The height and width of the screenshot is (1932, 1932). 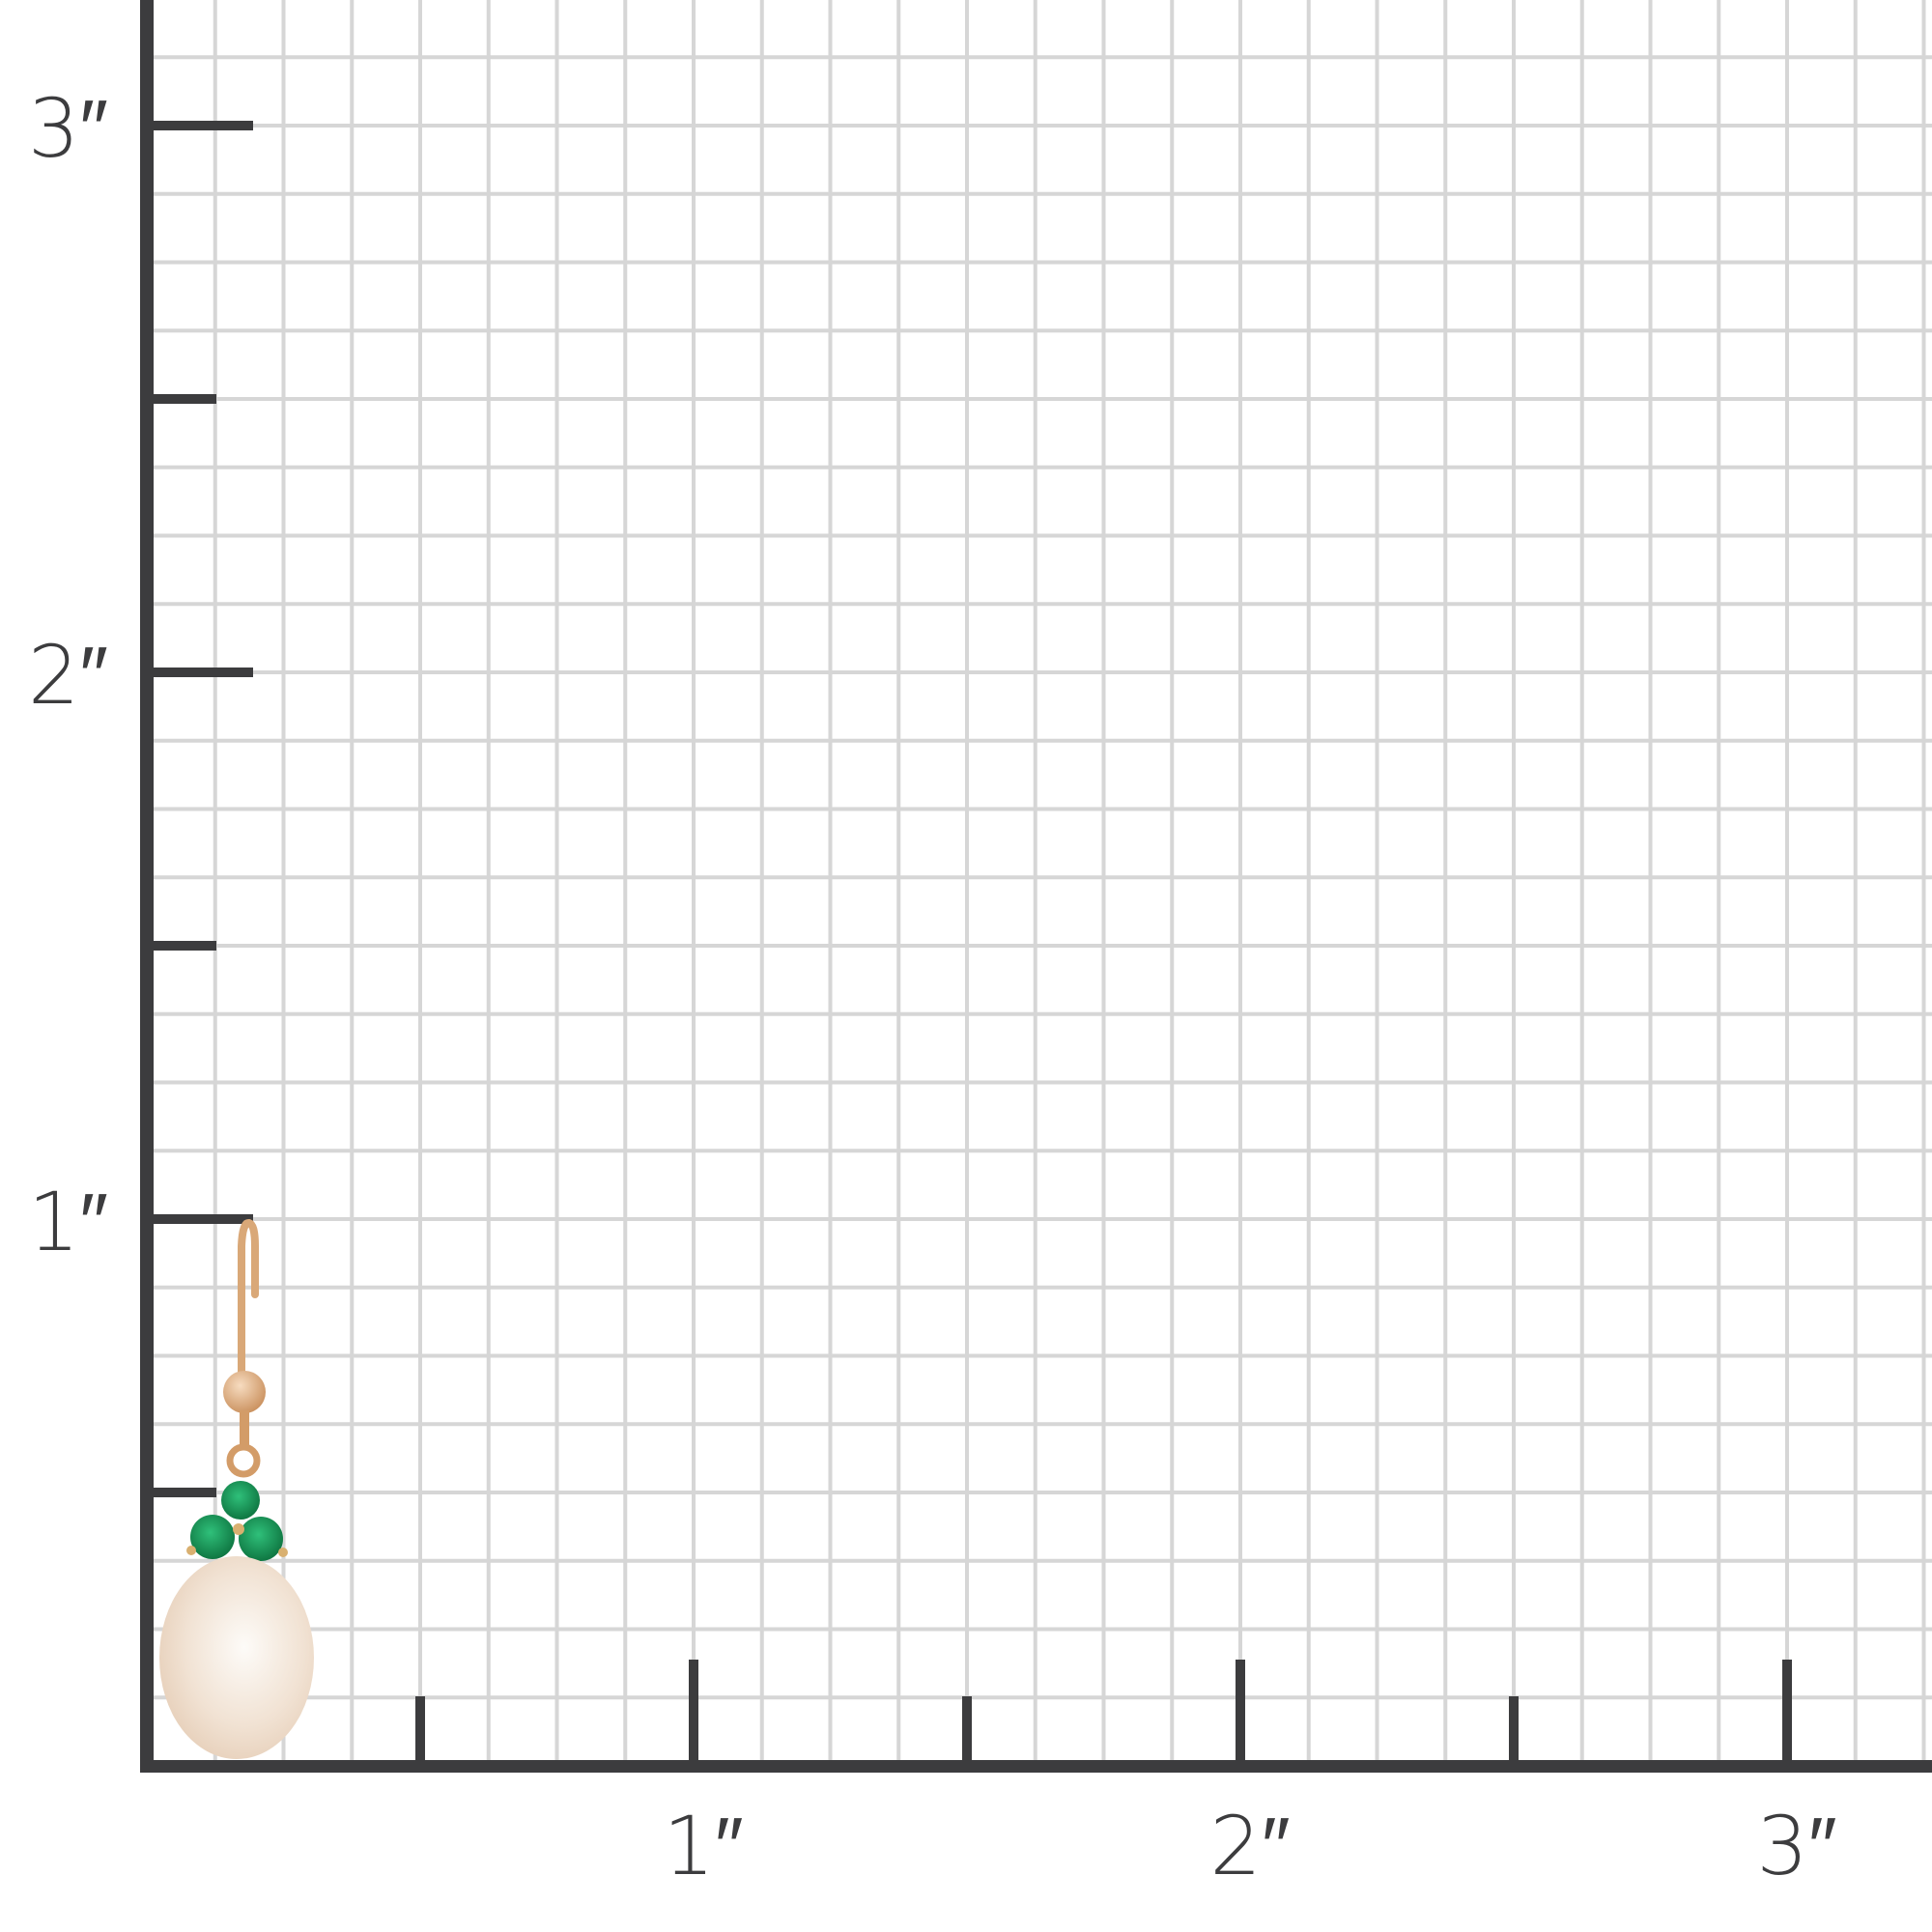 What do you see at coordinates (1249, 1846) in the screenshot?
I see `x-tick-label: 2″` at bounding box center [1249, 1846].